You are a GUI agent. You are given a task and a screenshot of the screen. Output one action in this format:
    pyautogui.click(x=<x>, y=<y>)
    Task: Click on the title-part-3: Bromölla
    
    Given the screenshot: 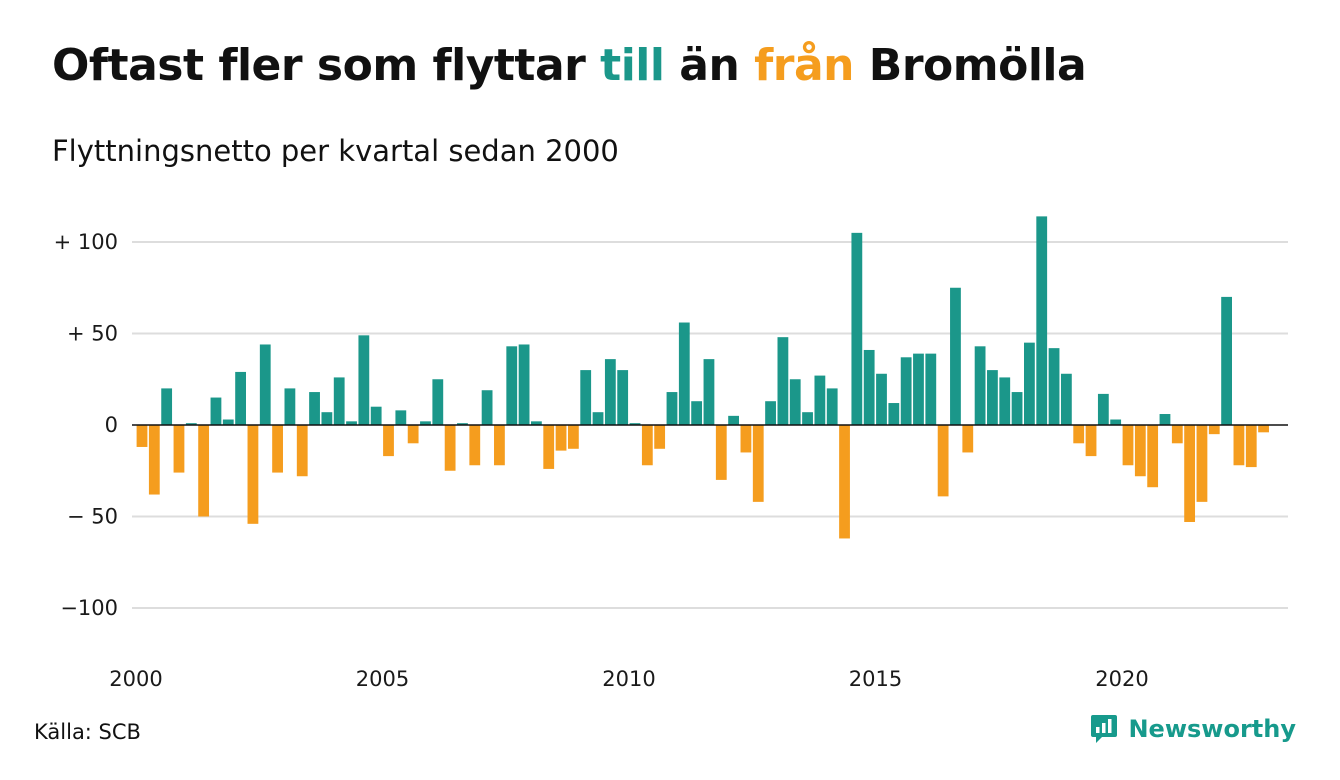 What is the action you would take?
    pyautogui.click(x=970, y=65)
    